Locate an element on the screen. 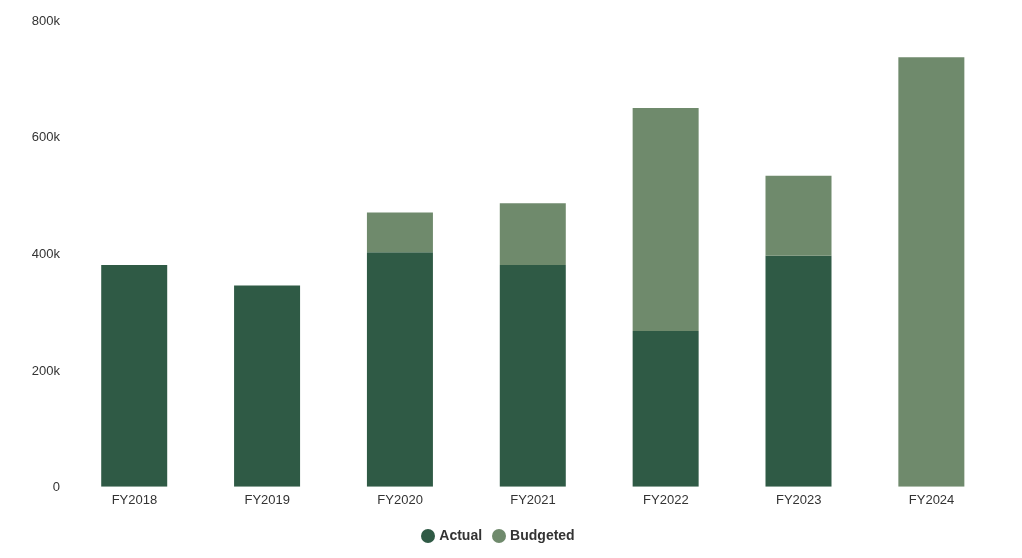  x-tick-label: FY2020 is located at coordinates (400, 499).